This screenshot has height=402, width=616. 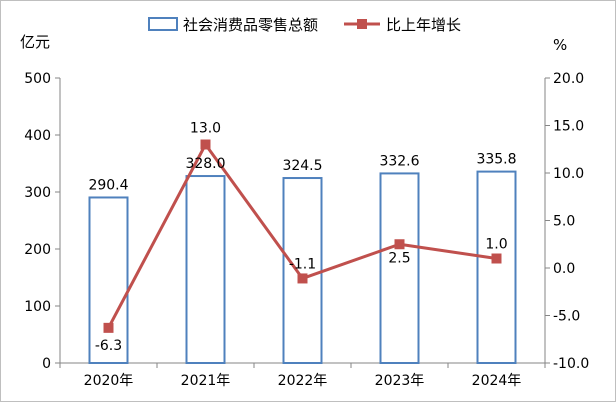 I want to click on left-tick-label: 0, so click(x=46, y=364).